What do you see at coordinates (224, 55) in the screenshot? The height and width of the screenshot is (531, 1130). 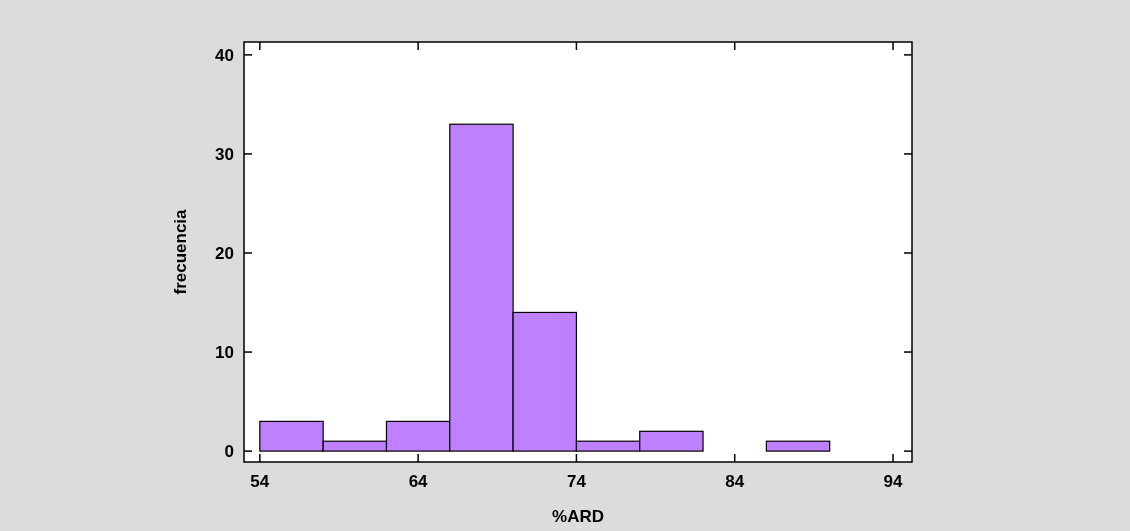 I see `y-tick-label: 40` at bounding box center [224, 55].